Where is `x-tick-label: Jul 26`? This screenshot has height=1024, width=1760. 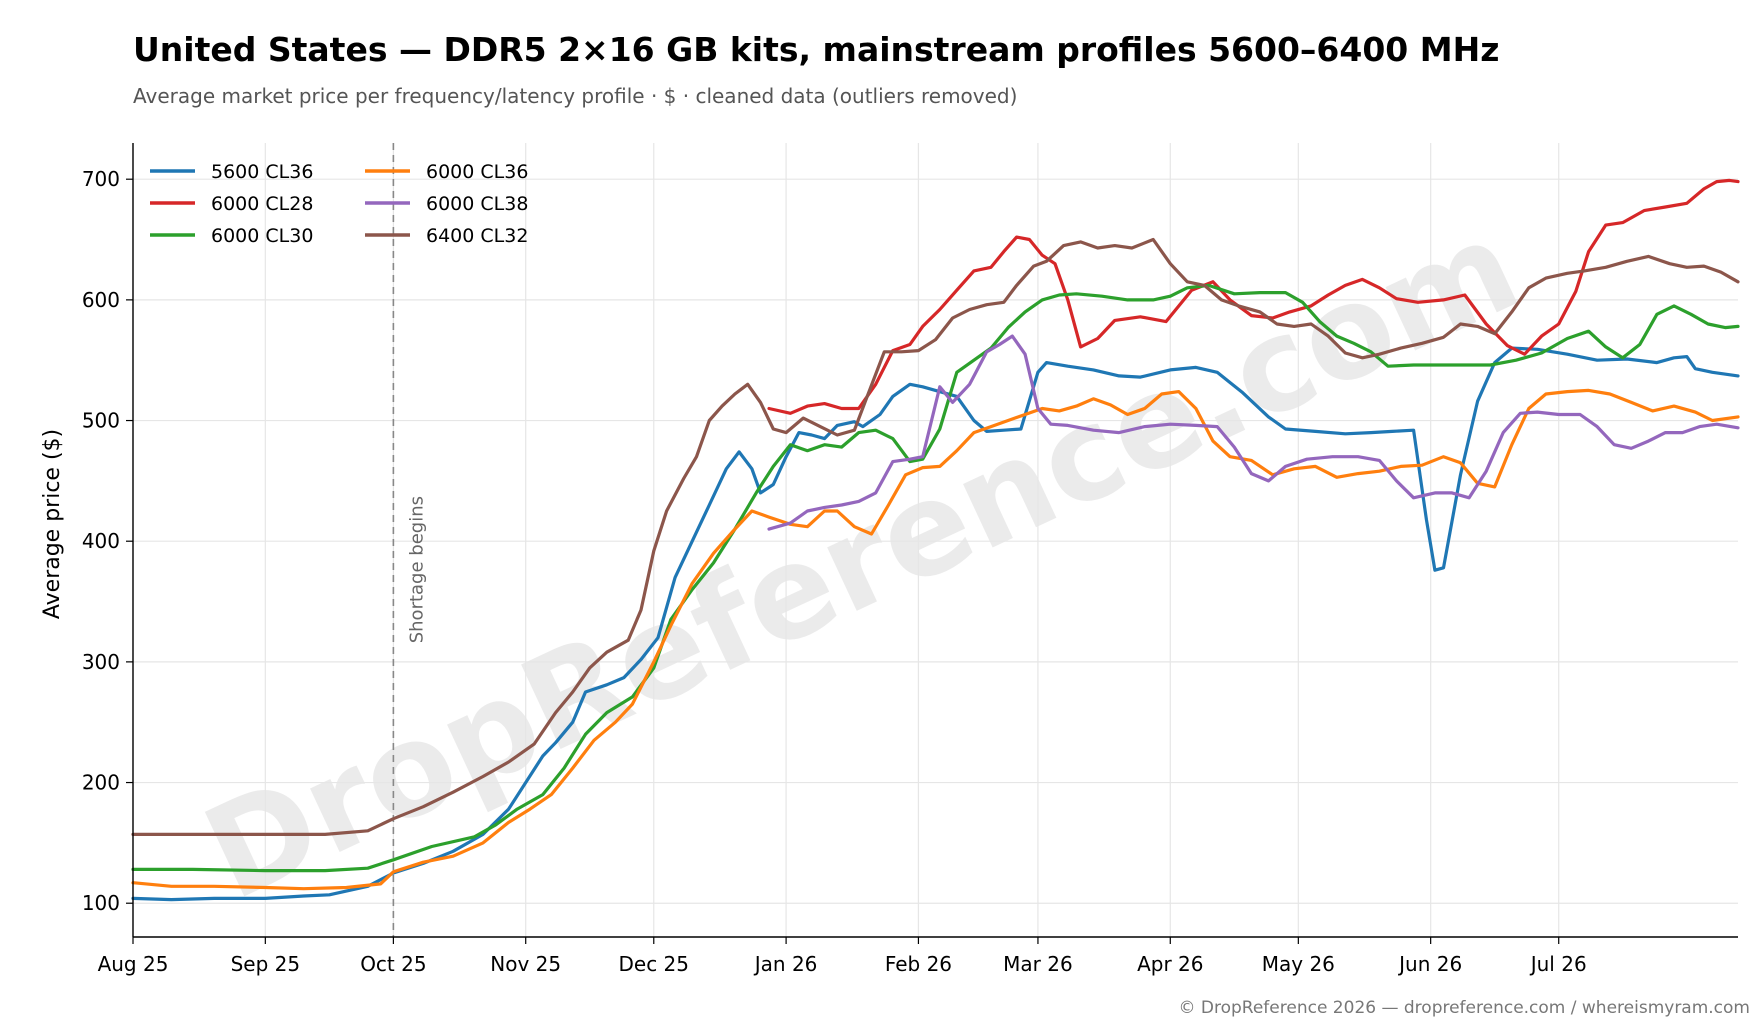
x-tick-label: Jul 26 is located at coordinates (1558, 964).